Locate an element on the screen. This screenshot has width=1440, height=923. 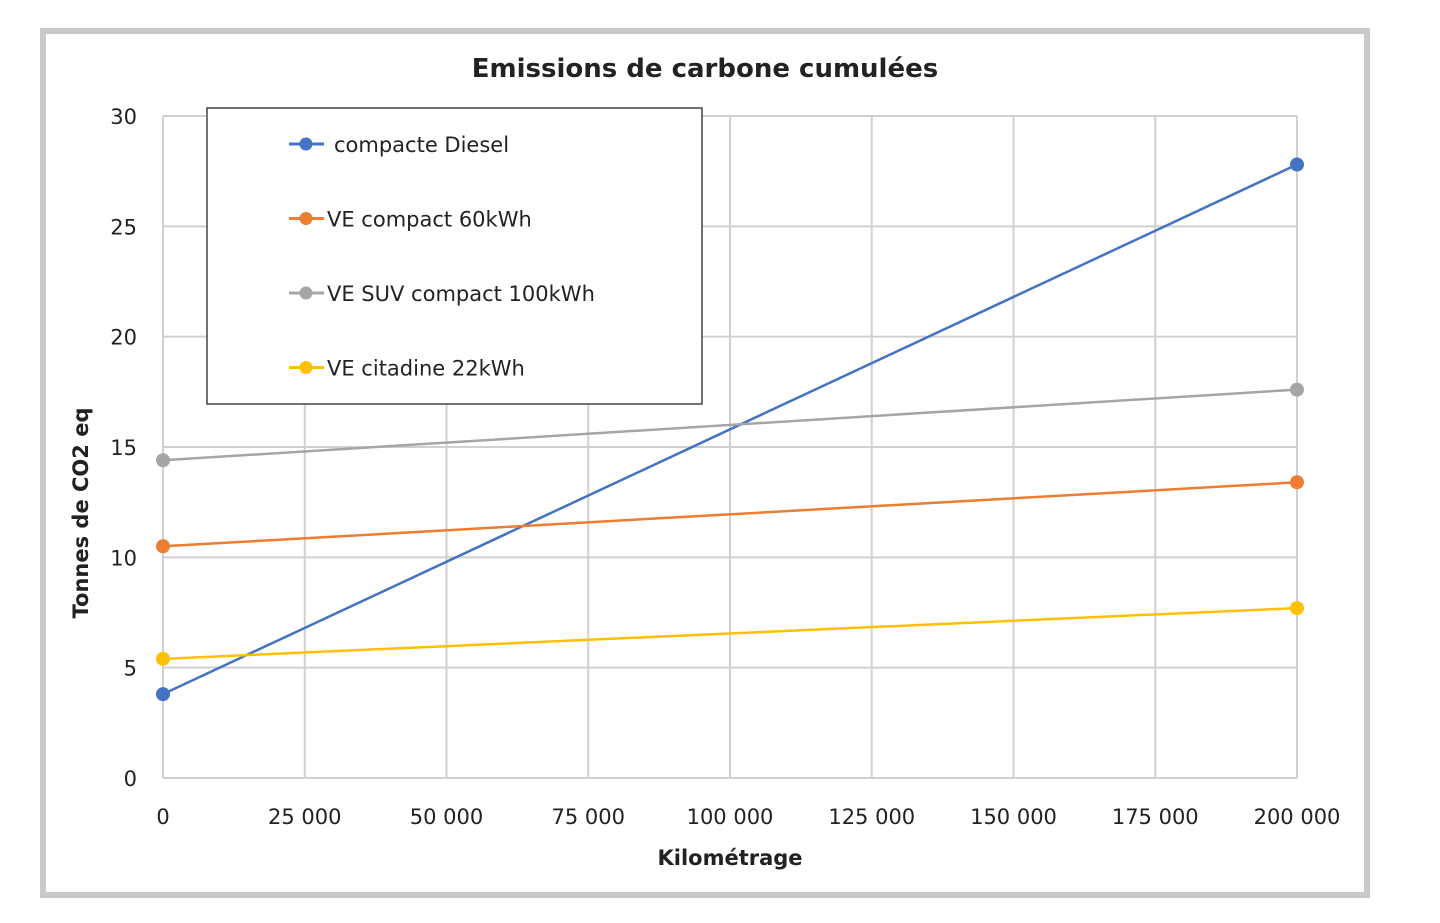
x-axis-label: Kilométrage is located at coordinates (729, 858).